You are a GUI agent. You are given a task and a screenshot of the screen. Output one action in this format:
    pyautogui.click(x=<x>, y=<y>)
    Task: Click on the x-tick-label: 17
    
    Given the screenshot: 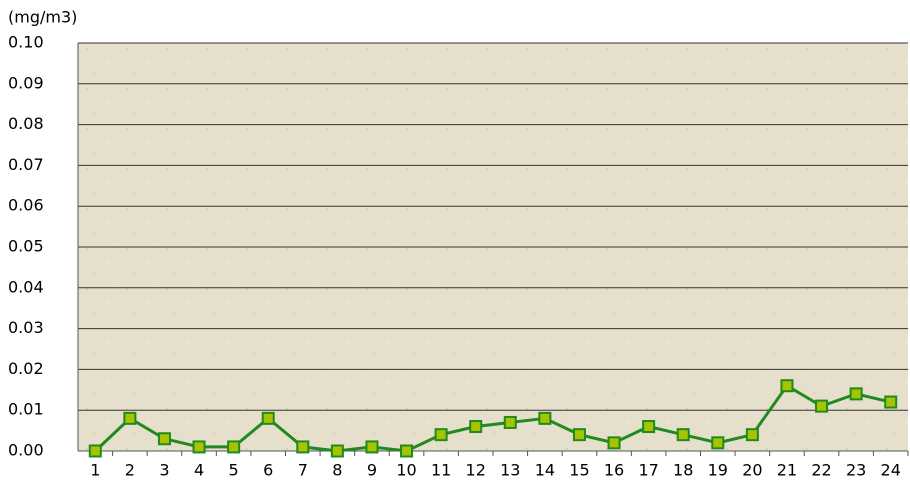 What is the action you would take?
    pyautogui.click(x=648, y=470)
    